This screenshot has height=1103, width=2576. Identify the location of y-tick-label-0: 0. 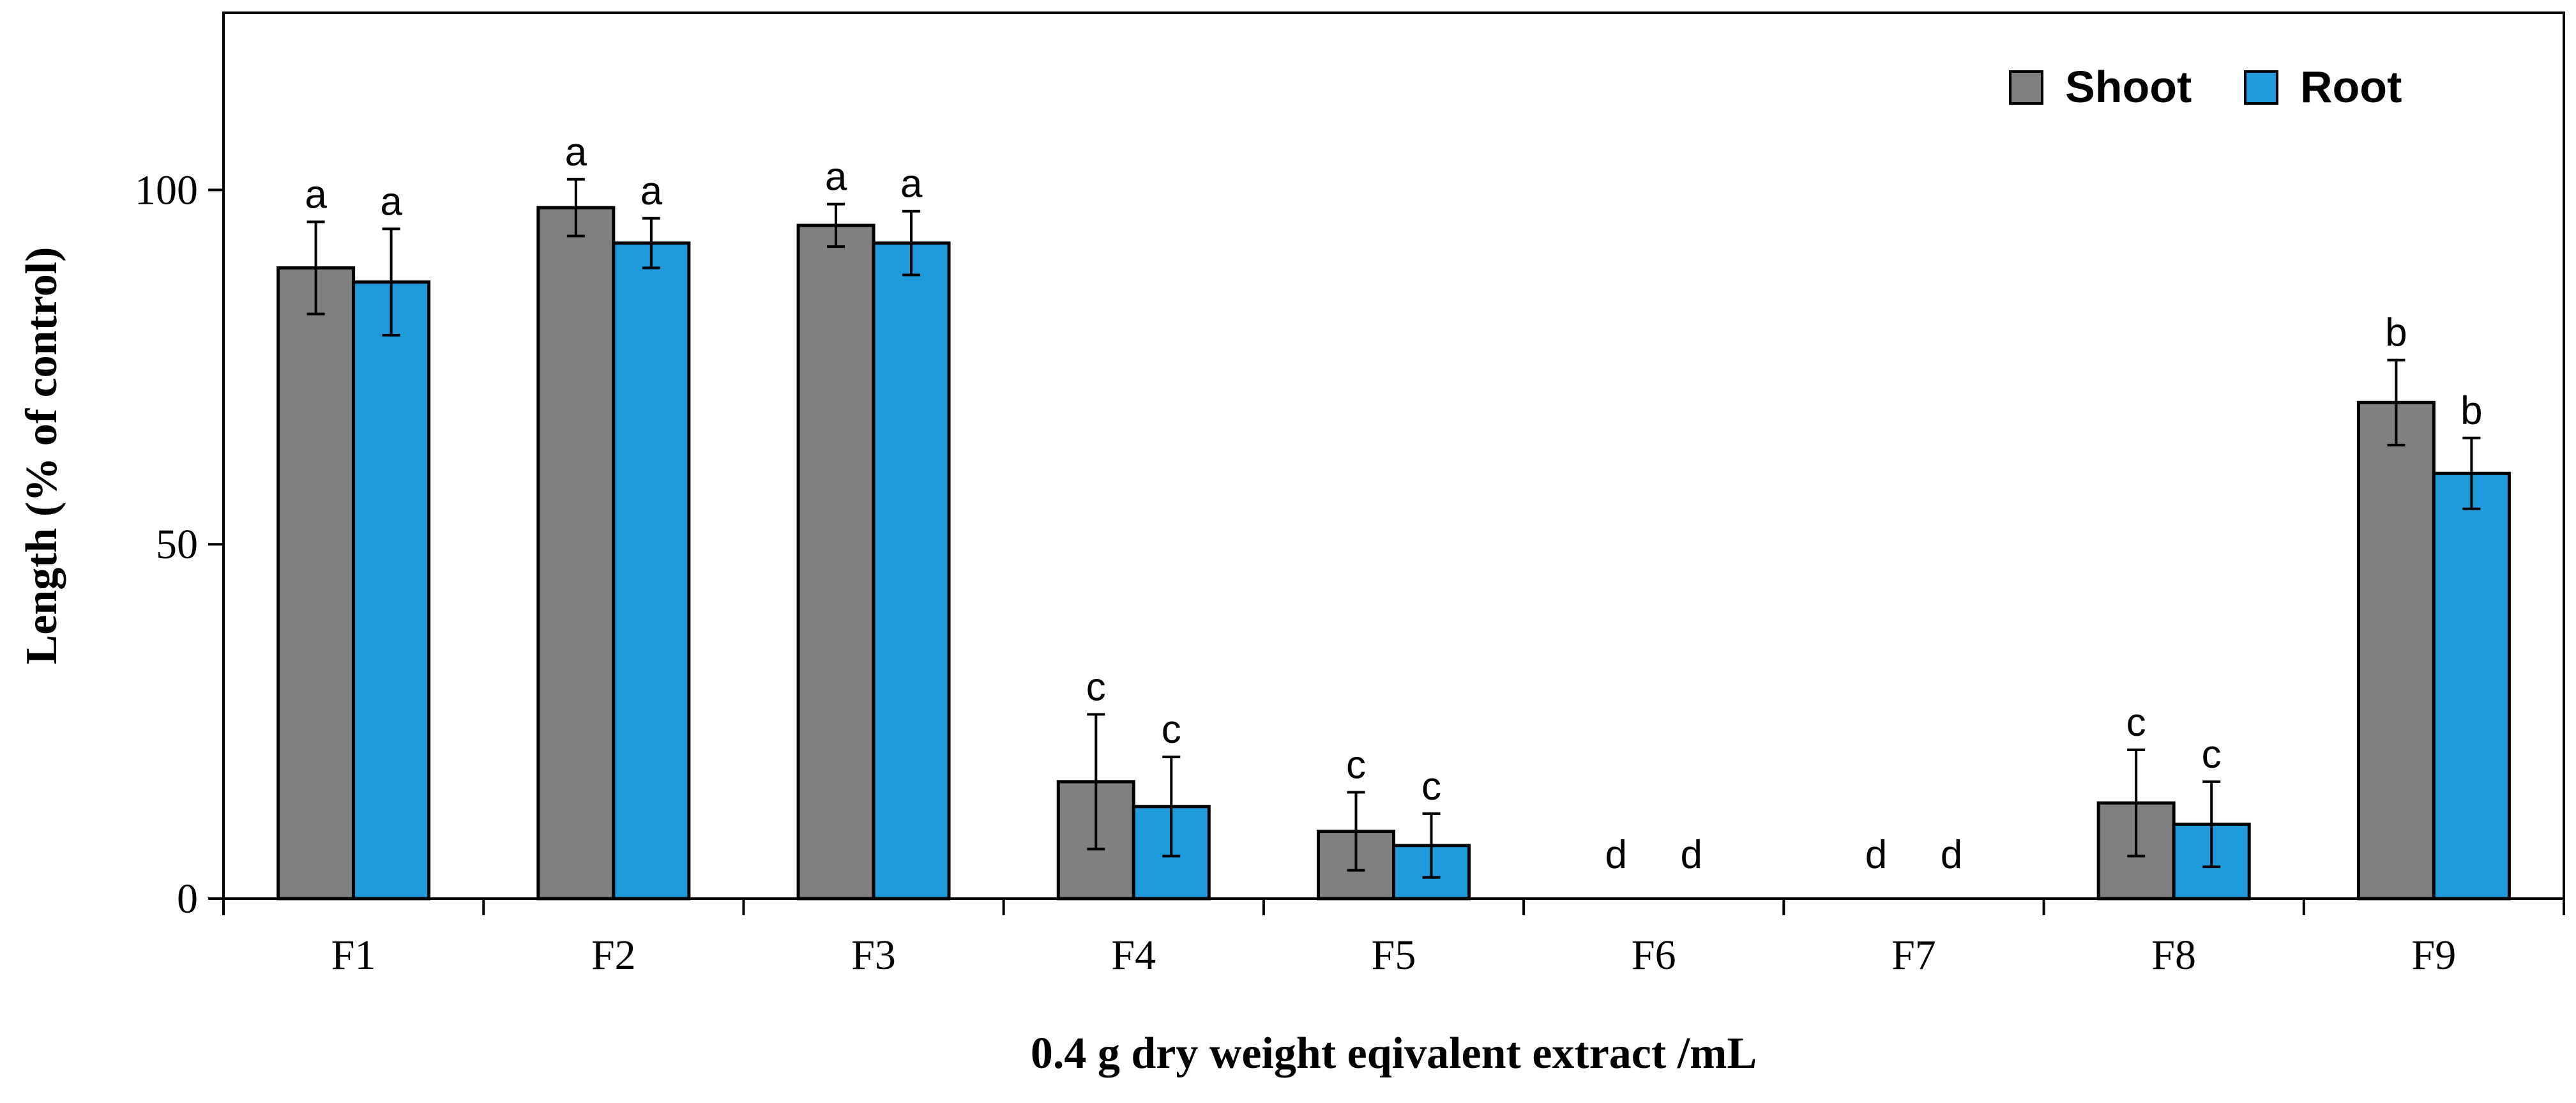
(188, 899).